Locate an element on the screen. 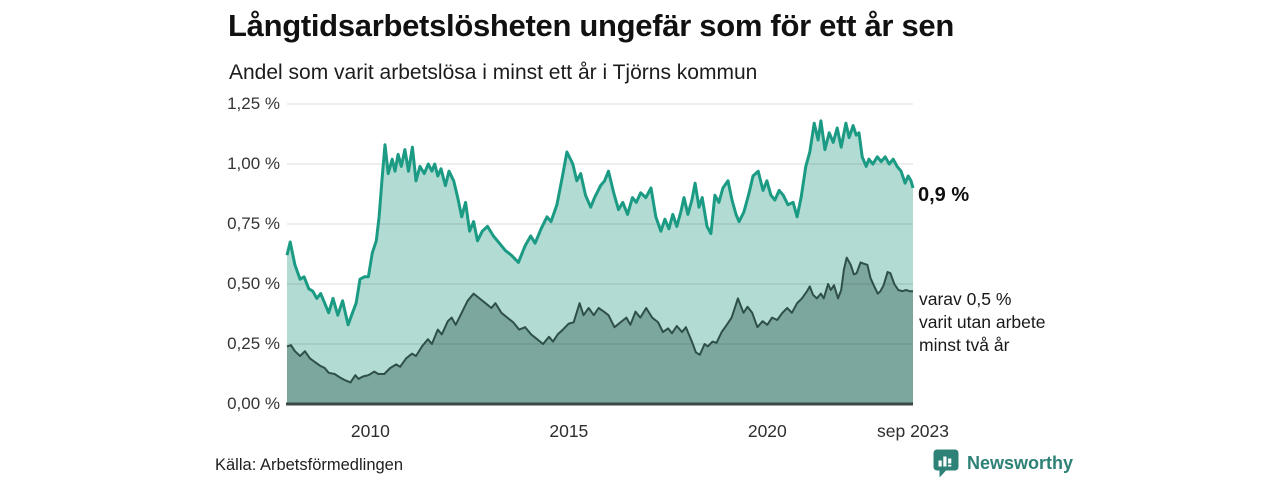  newsworthy-wordmark: Newsworthy is located at coordinates (1020, 463).